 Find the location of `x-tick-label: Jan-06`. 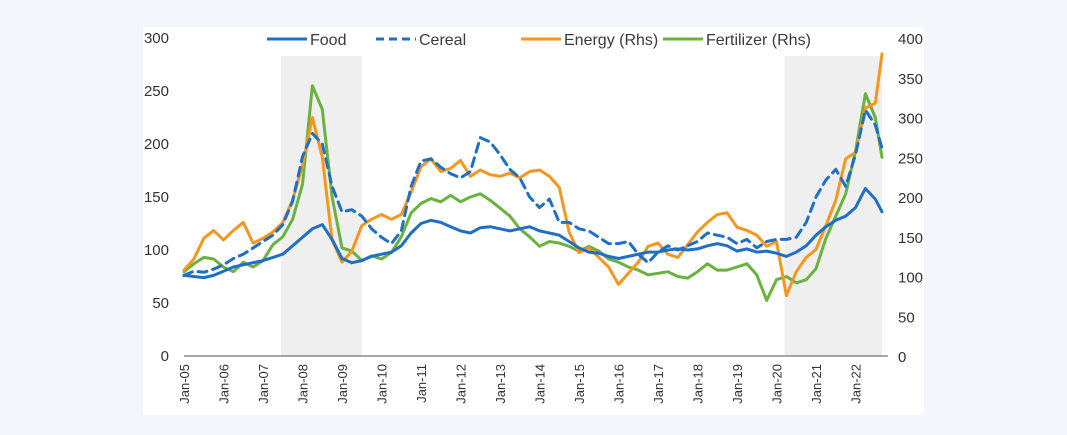

x-tick-label: Jan-06 is located at coordinates (224, 384).